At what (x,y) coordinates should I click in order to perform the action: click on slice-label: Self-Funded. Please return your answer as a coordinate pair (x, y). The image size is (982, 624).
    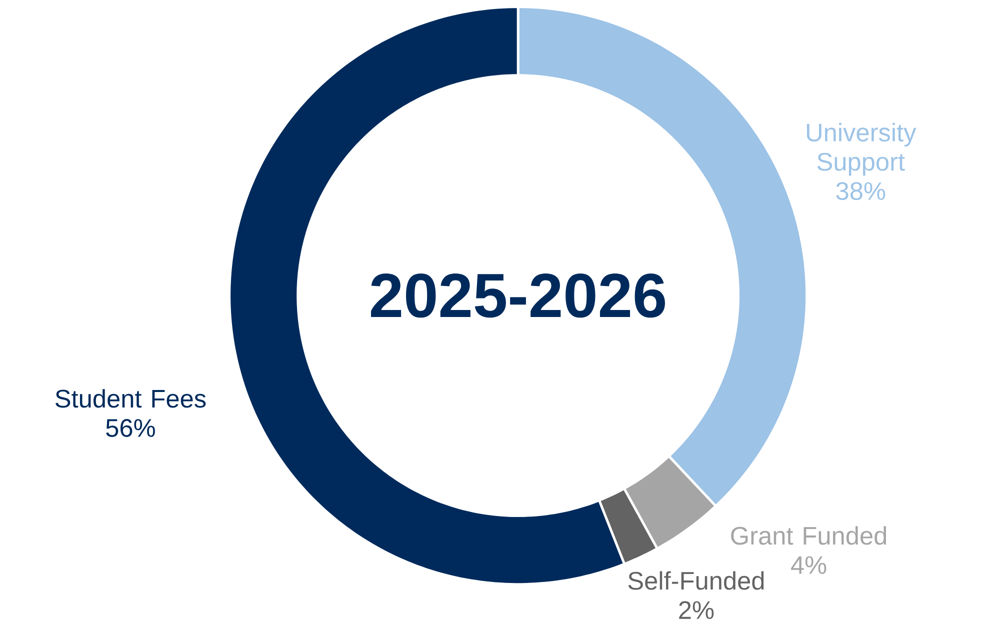
    Looking at the image, I should click on (696, 580).